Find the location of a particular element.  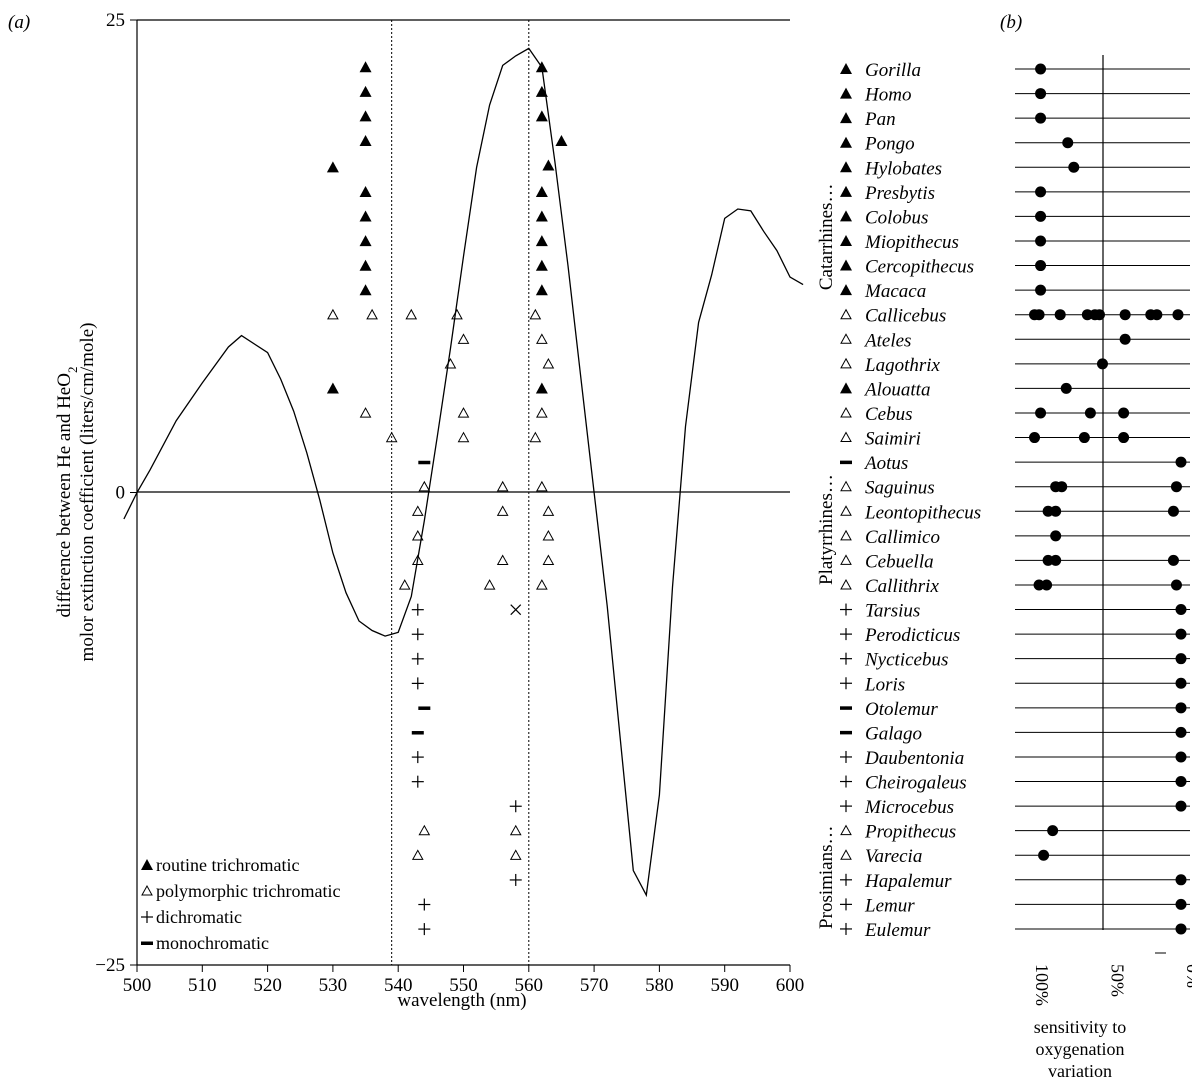

y-axis-label-line1: difference between He and HeO2 is located at coordinates (67, 492).